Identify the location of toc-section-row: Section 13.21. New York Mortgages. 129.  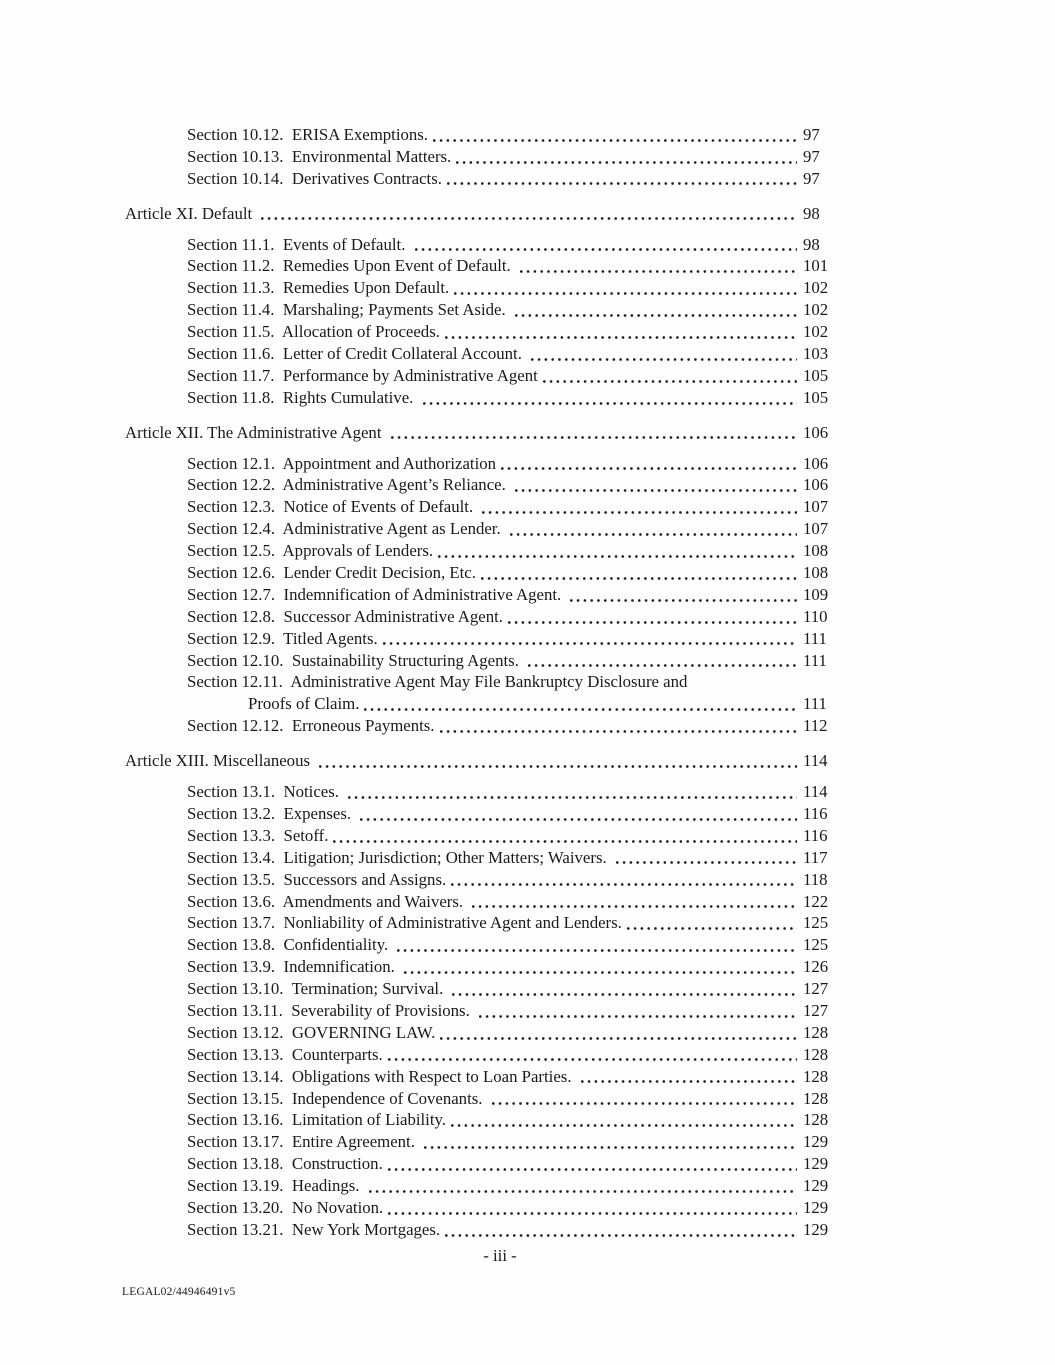
(481, 1230).